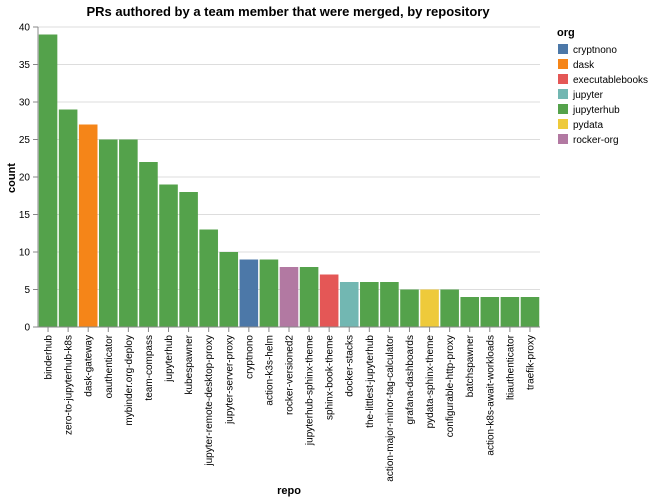  What do you see at coordinates (25, 178) in the screenshot?
I see `y-tick-label: 20` at bounding box center [25, 178].